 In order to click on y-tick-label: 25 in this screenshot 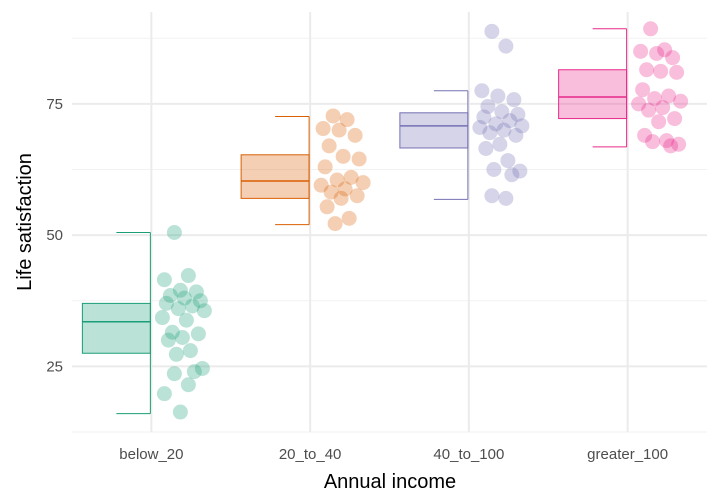, I will do `click(54, 366)`.